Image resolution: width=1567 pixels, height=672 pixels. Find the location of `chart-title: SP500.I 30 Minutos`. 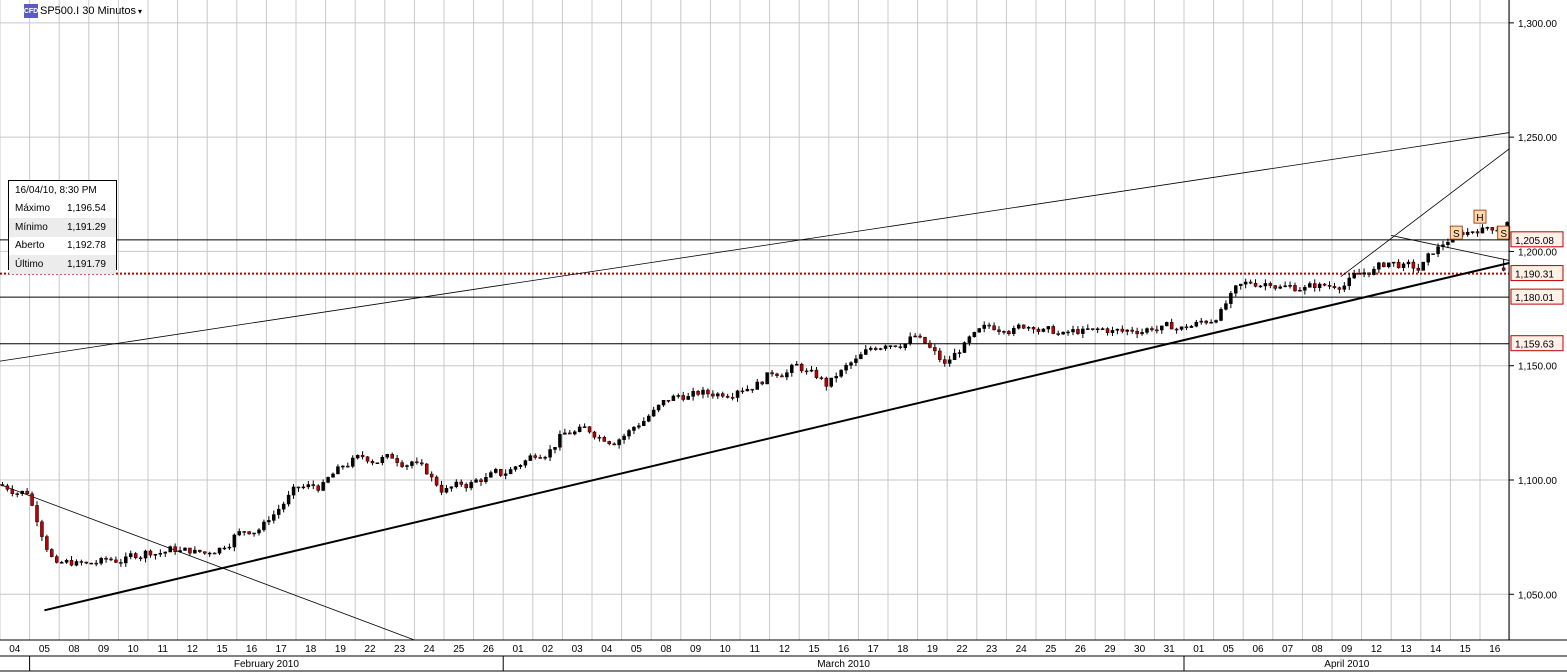

chart-title: SP500.I 30 Minutos is located at coordinates (88, 11).